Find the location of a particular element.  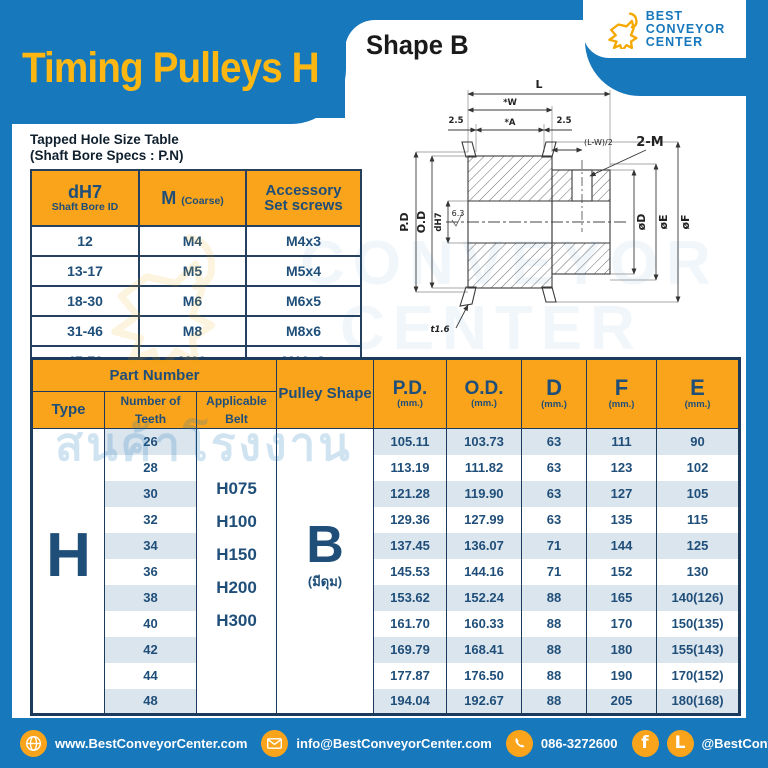

e-cell: 155(143) is located at coordinates (698, 649).